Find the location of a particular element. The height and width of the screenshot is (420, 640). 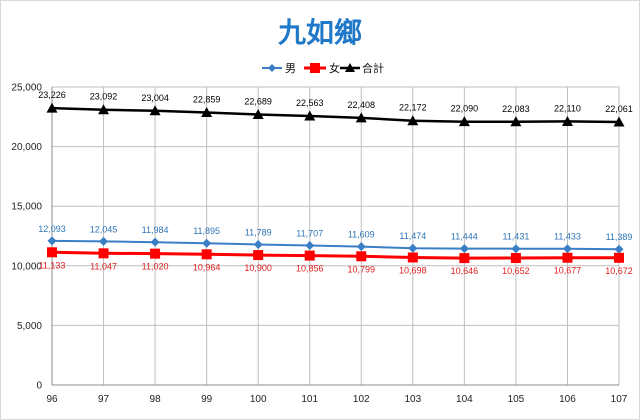

data-label-female: 10,652 is located at coordinates (516, 271).